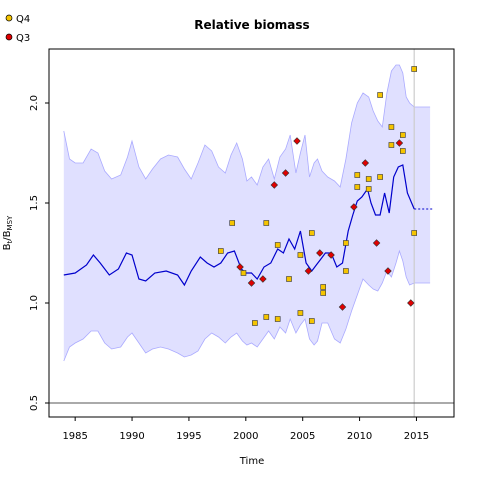  What do you see at coordinates (34, 303) in the screenshot?
I see `y-tick-label: 1.0` at bounding box center [34, 303].